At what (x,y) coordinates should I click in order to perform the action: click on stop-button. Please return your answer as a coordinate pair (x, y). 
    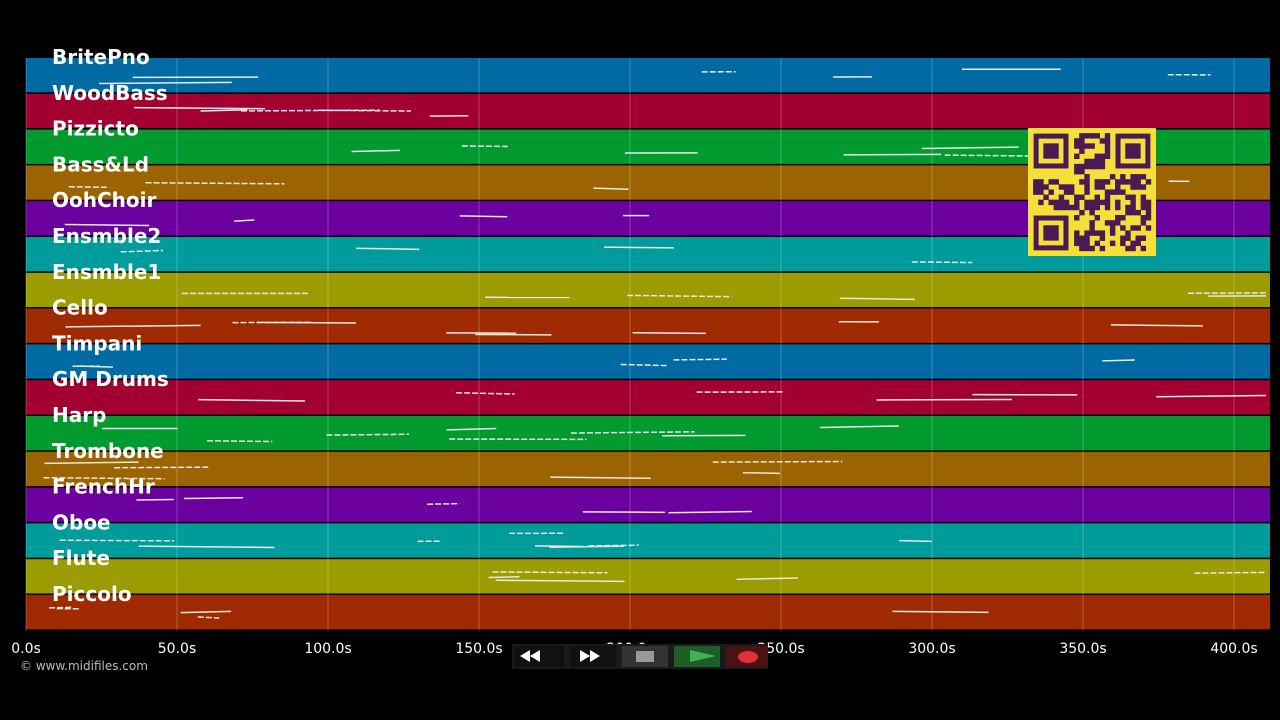
    Looking at the image, I should click on (645, 656).